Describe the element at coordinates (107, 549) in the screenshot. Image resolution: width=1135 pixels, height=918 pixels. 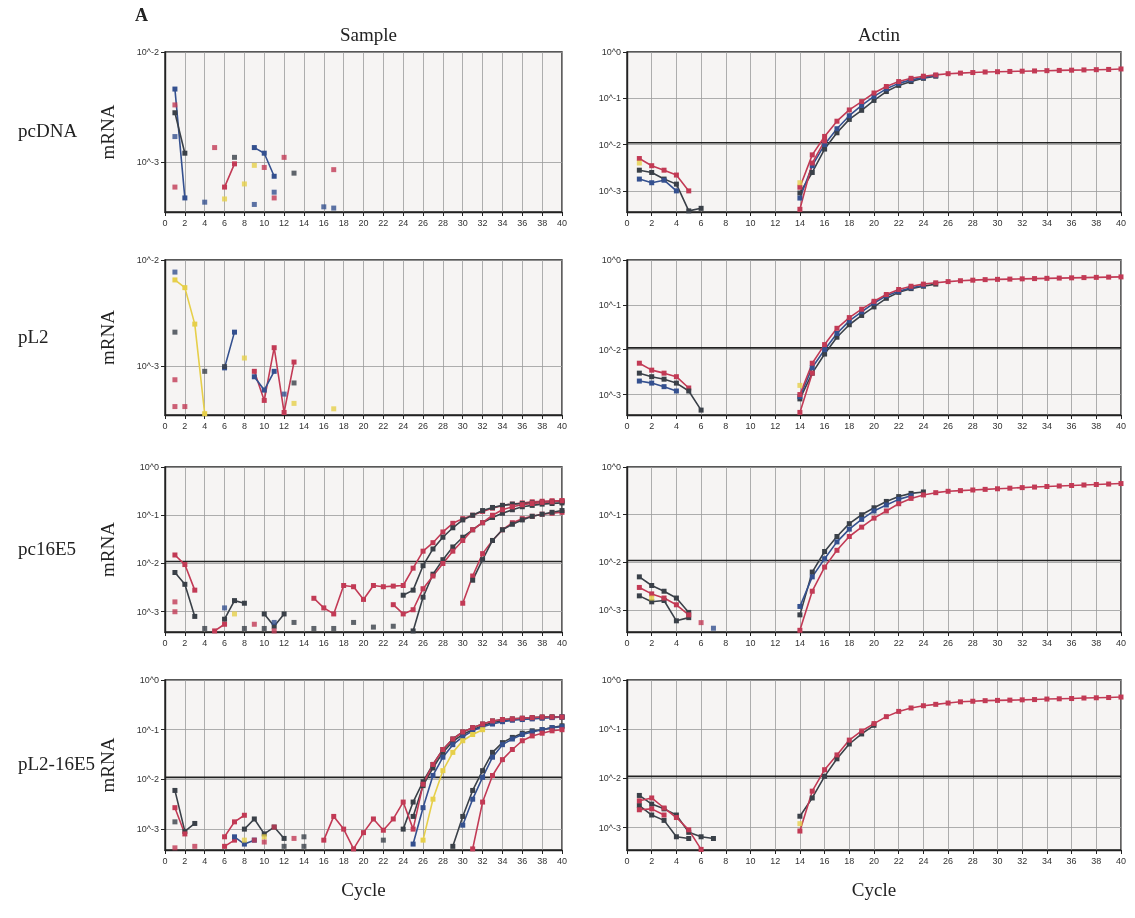
I see `y-axis-title: mRNA` at that location.